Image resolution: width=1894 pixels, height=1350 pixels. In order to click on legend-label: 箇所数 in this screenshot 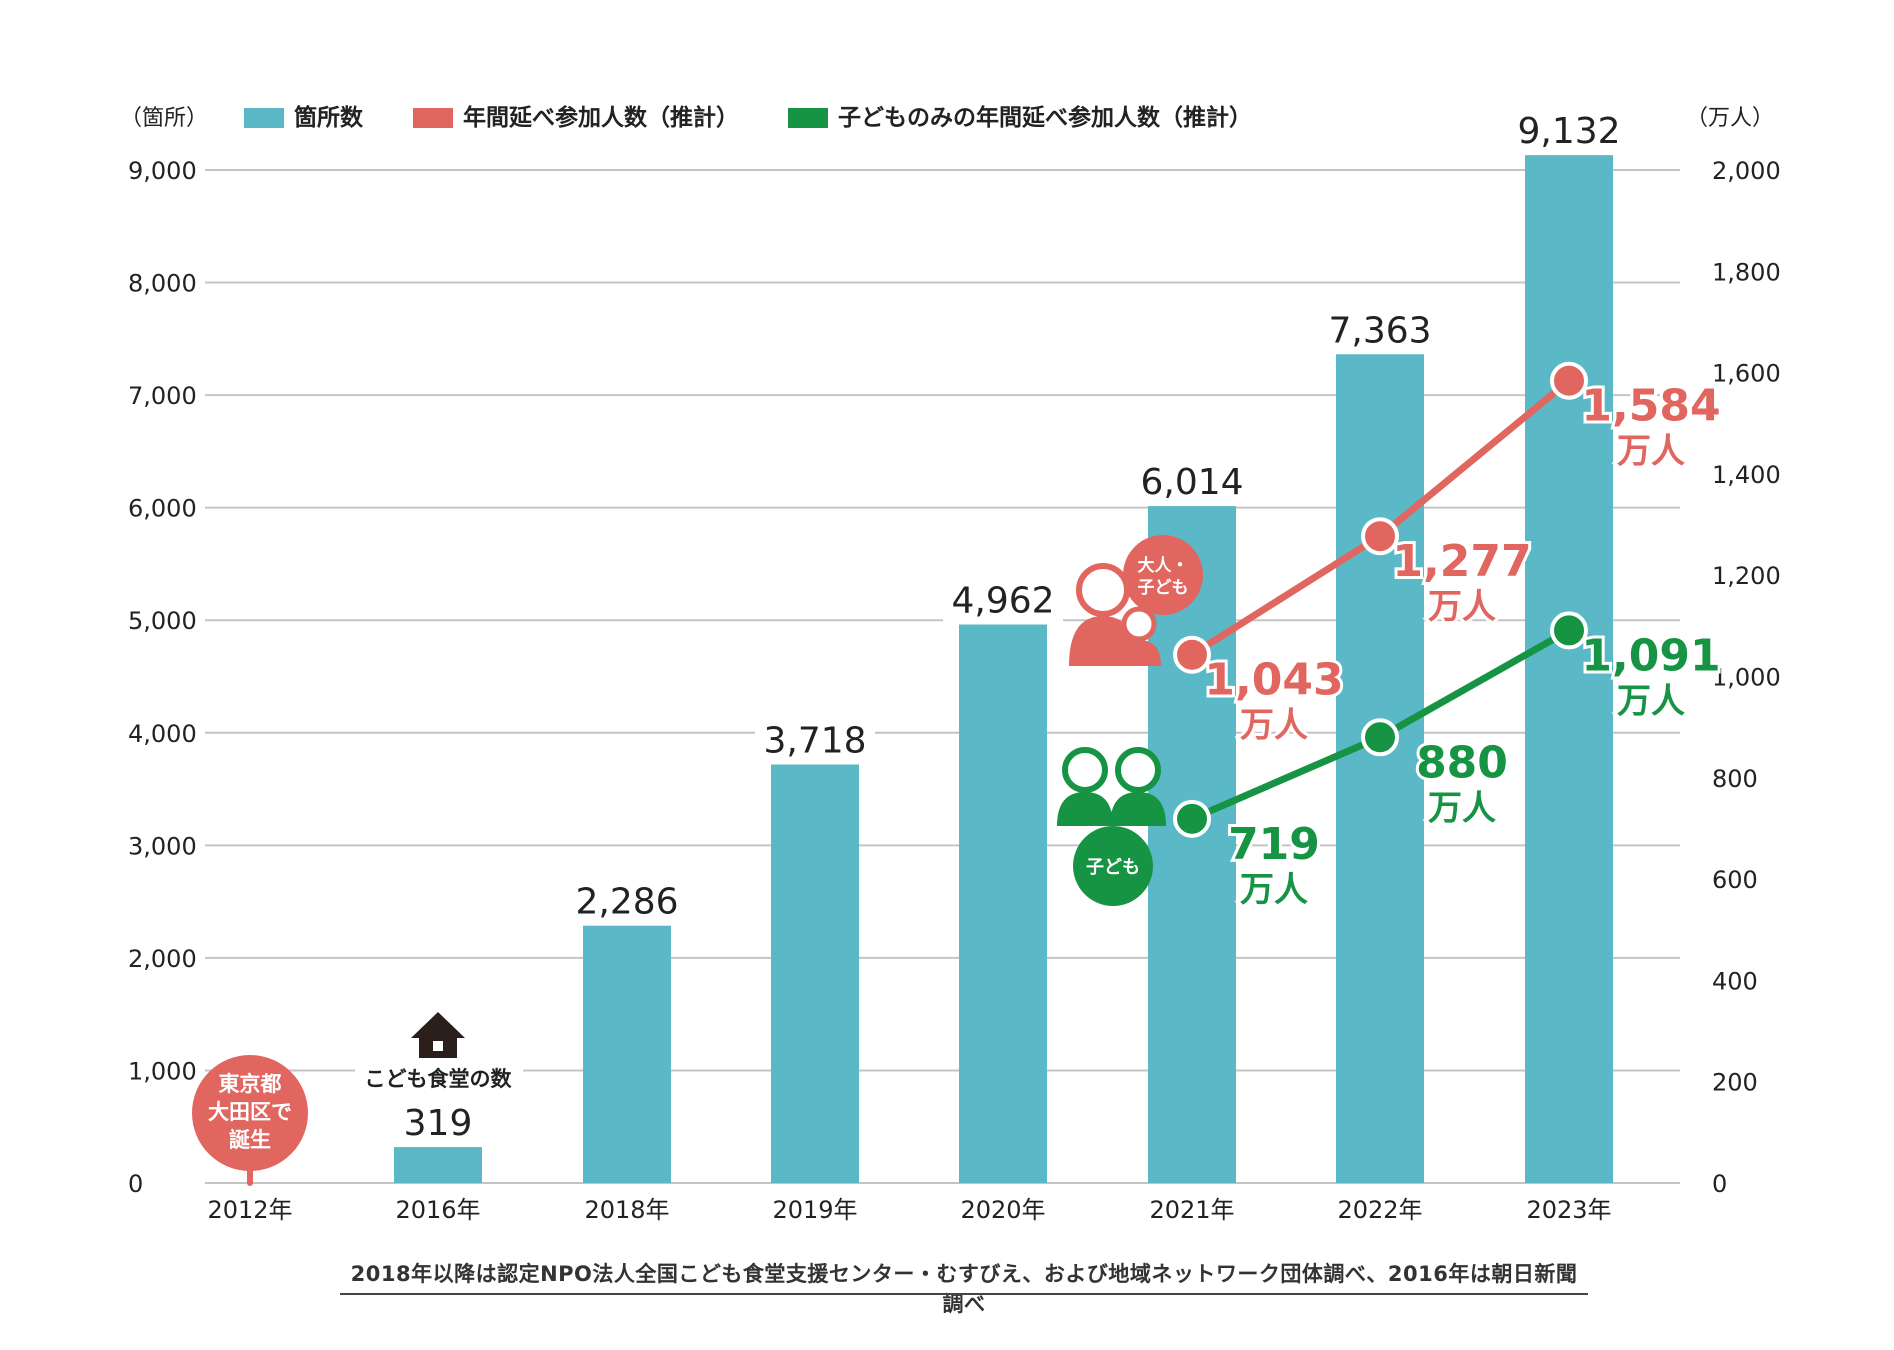, I will do `click(329, 117)`.